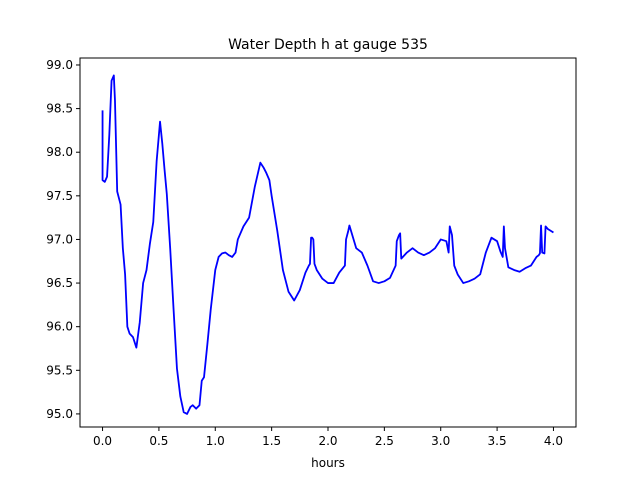 The width and height of the screenshot is (640, 480). What do you see at coordinates (102, 441) in the screenshot?
I see `x-tick-label: 0.0` at bounding box center [102, 441].